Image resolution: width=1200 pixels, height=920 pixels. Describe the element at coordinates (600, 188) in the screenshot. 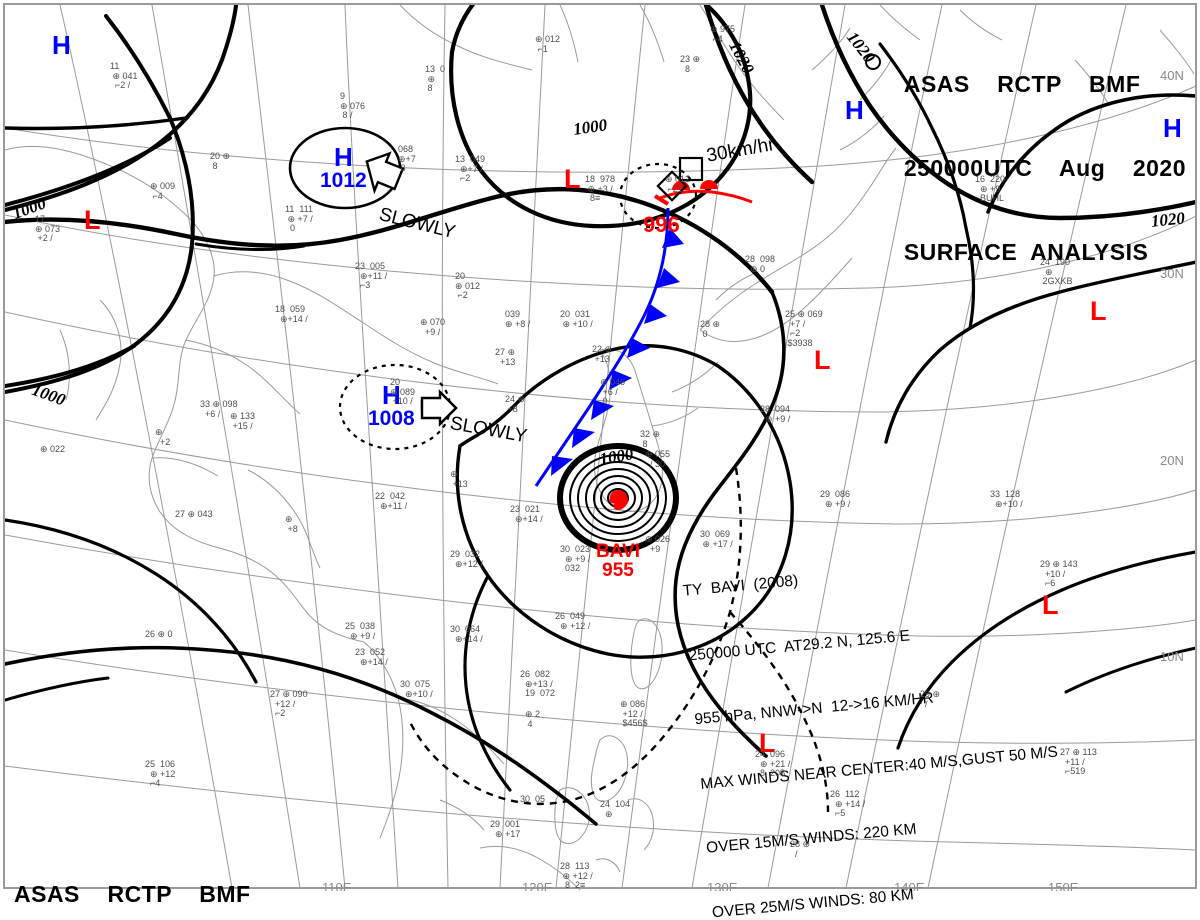

I see `station-plot: 18 978 ⊕ +3 / 8≡` at that location.